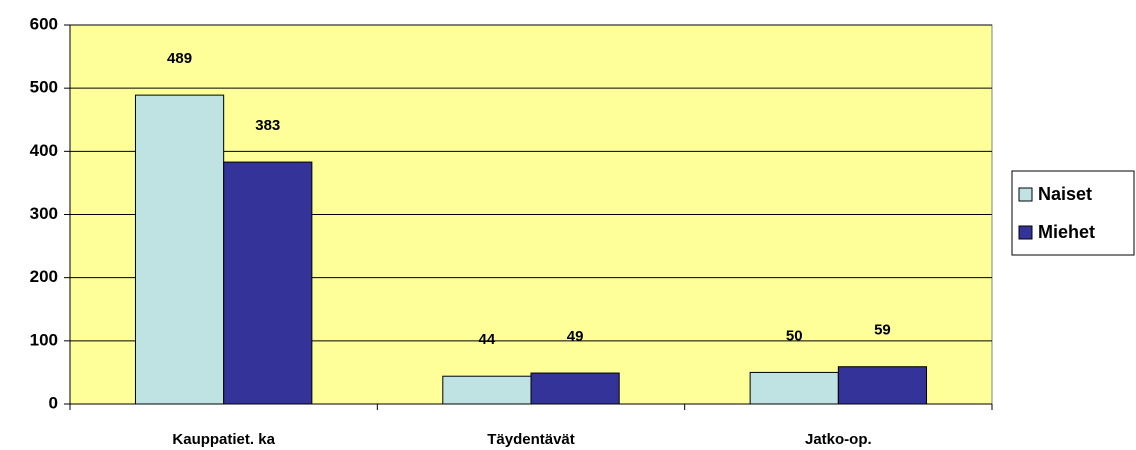 This screenshot has height=450, width=1136. I want to click on y-tick-label: 400, so click(44, 150).